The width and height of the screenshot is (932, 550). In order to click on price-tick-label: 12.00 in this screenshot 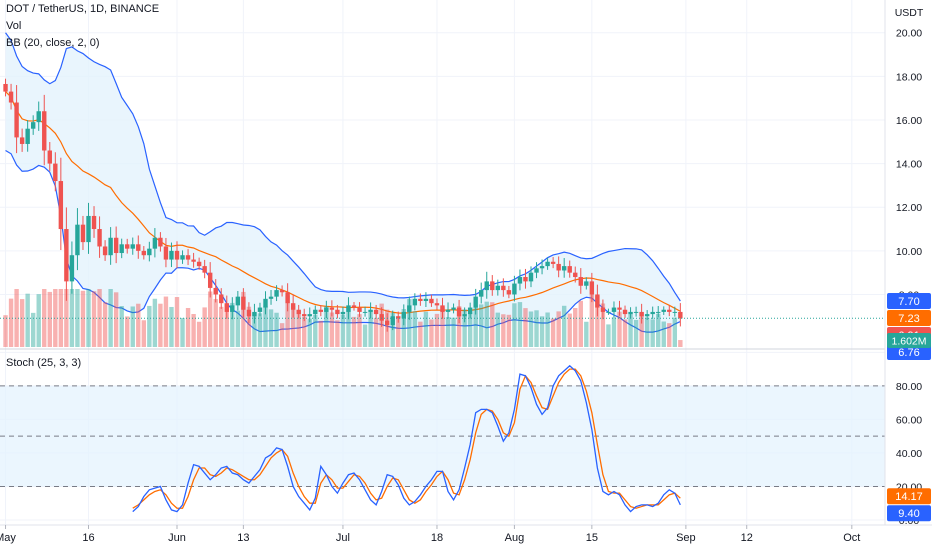, I will do `click(909, 208)`.